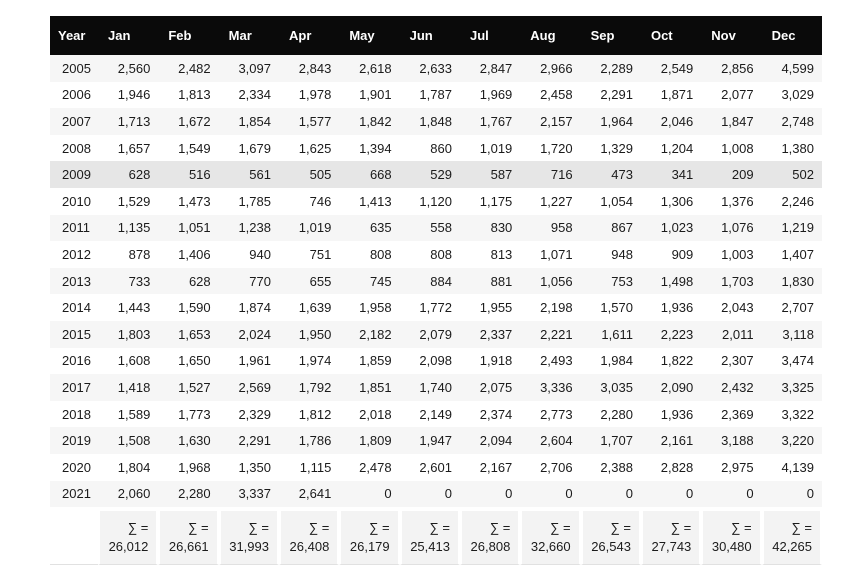 This screenshot has width=842, height=577. What do you see at coordinates (309, 307) in the screenshot?
I see `value-cell: 1,639` at bounding box center [309, 307].